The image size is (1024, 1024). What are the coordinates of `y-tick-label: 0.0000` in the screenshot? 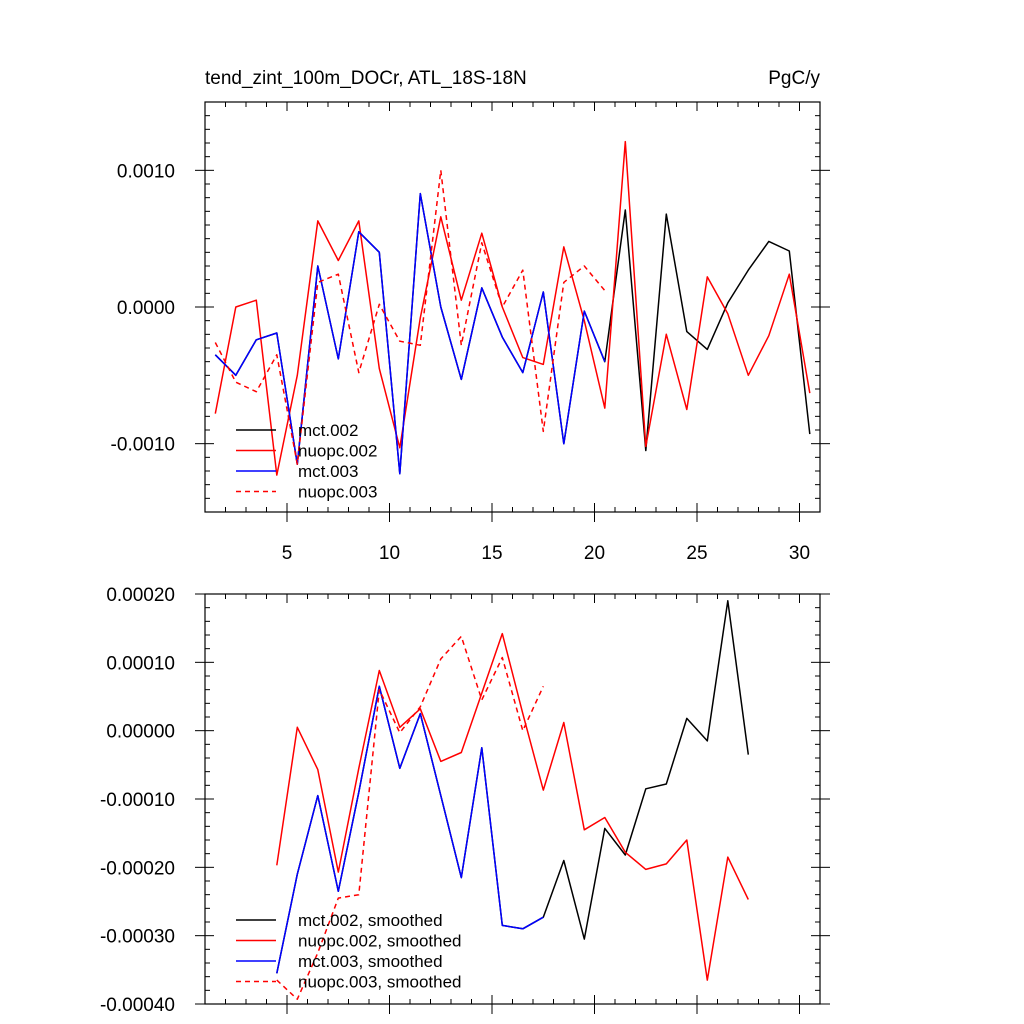 It's located at (146, 308).